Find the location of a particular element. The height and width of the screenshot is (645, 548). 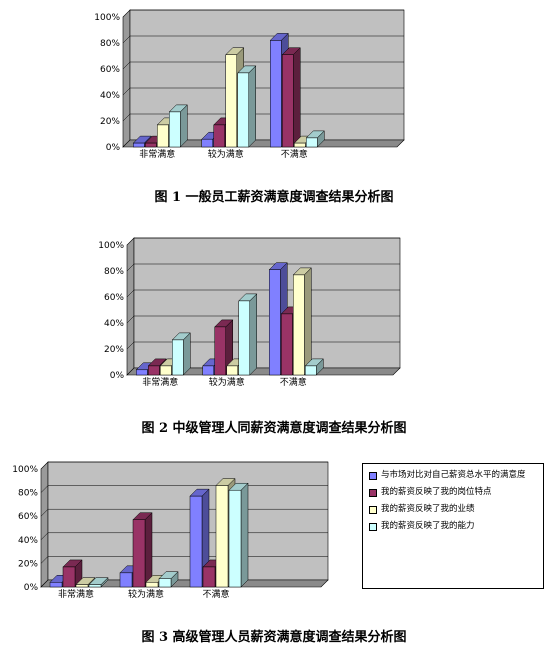

legend-label: 我的薪资反映了我的业绩 is located at coordinates (428, 509).